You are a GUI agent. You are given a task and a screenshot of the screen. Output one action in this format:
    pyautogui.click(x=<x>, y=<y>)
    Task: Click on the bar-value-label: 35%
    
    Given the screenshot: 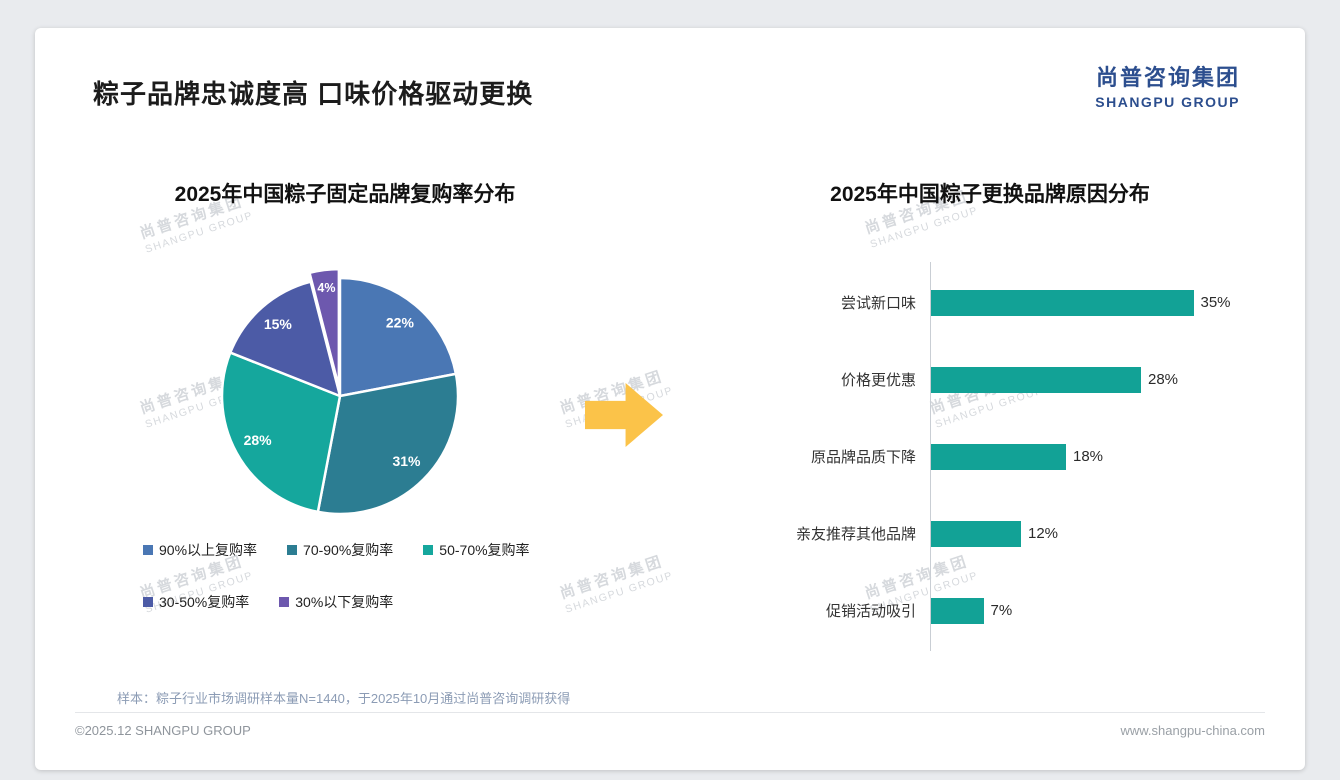 What is the action you would take?
    pyautogui.click(x=1215, y=302)
    